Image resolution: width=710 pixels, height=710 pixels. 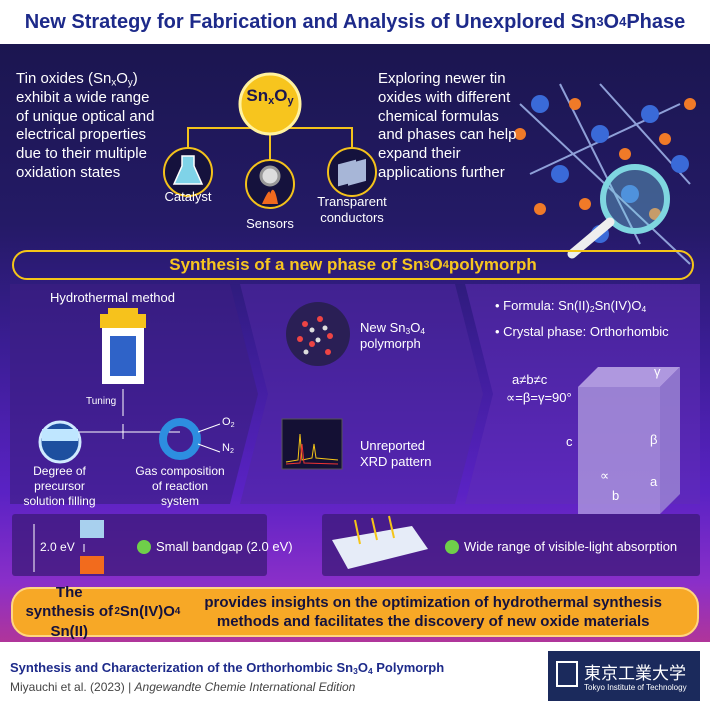 What do you see at coordinates (396, 454) in the screenshot?
I see `result: Unreported XRD pattern` at bounding box center [396, 454].